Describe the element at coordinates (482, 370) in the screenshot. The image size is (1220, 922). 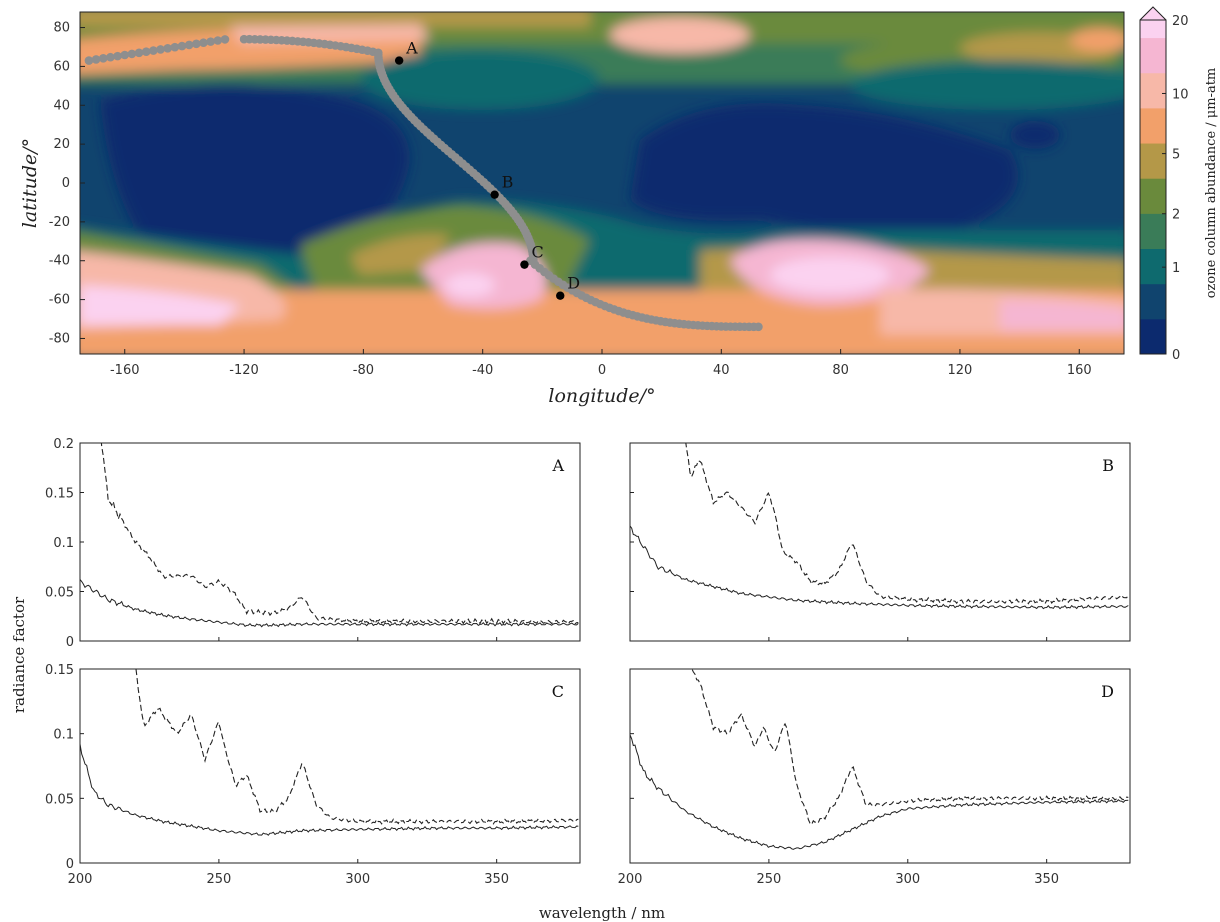
I see `map-x-tick-label: -40` at that location.